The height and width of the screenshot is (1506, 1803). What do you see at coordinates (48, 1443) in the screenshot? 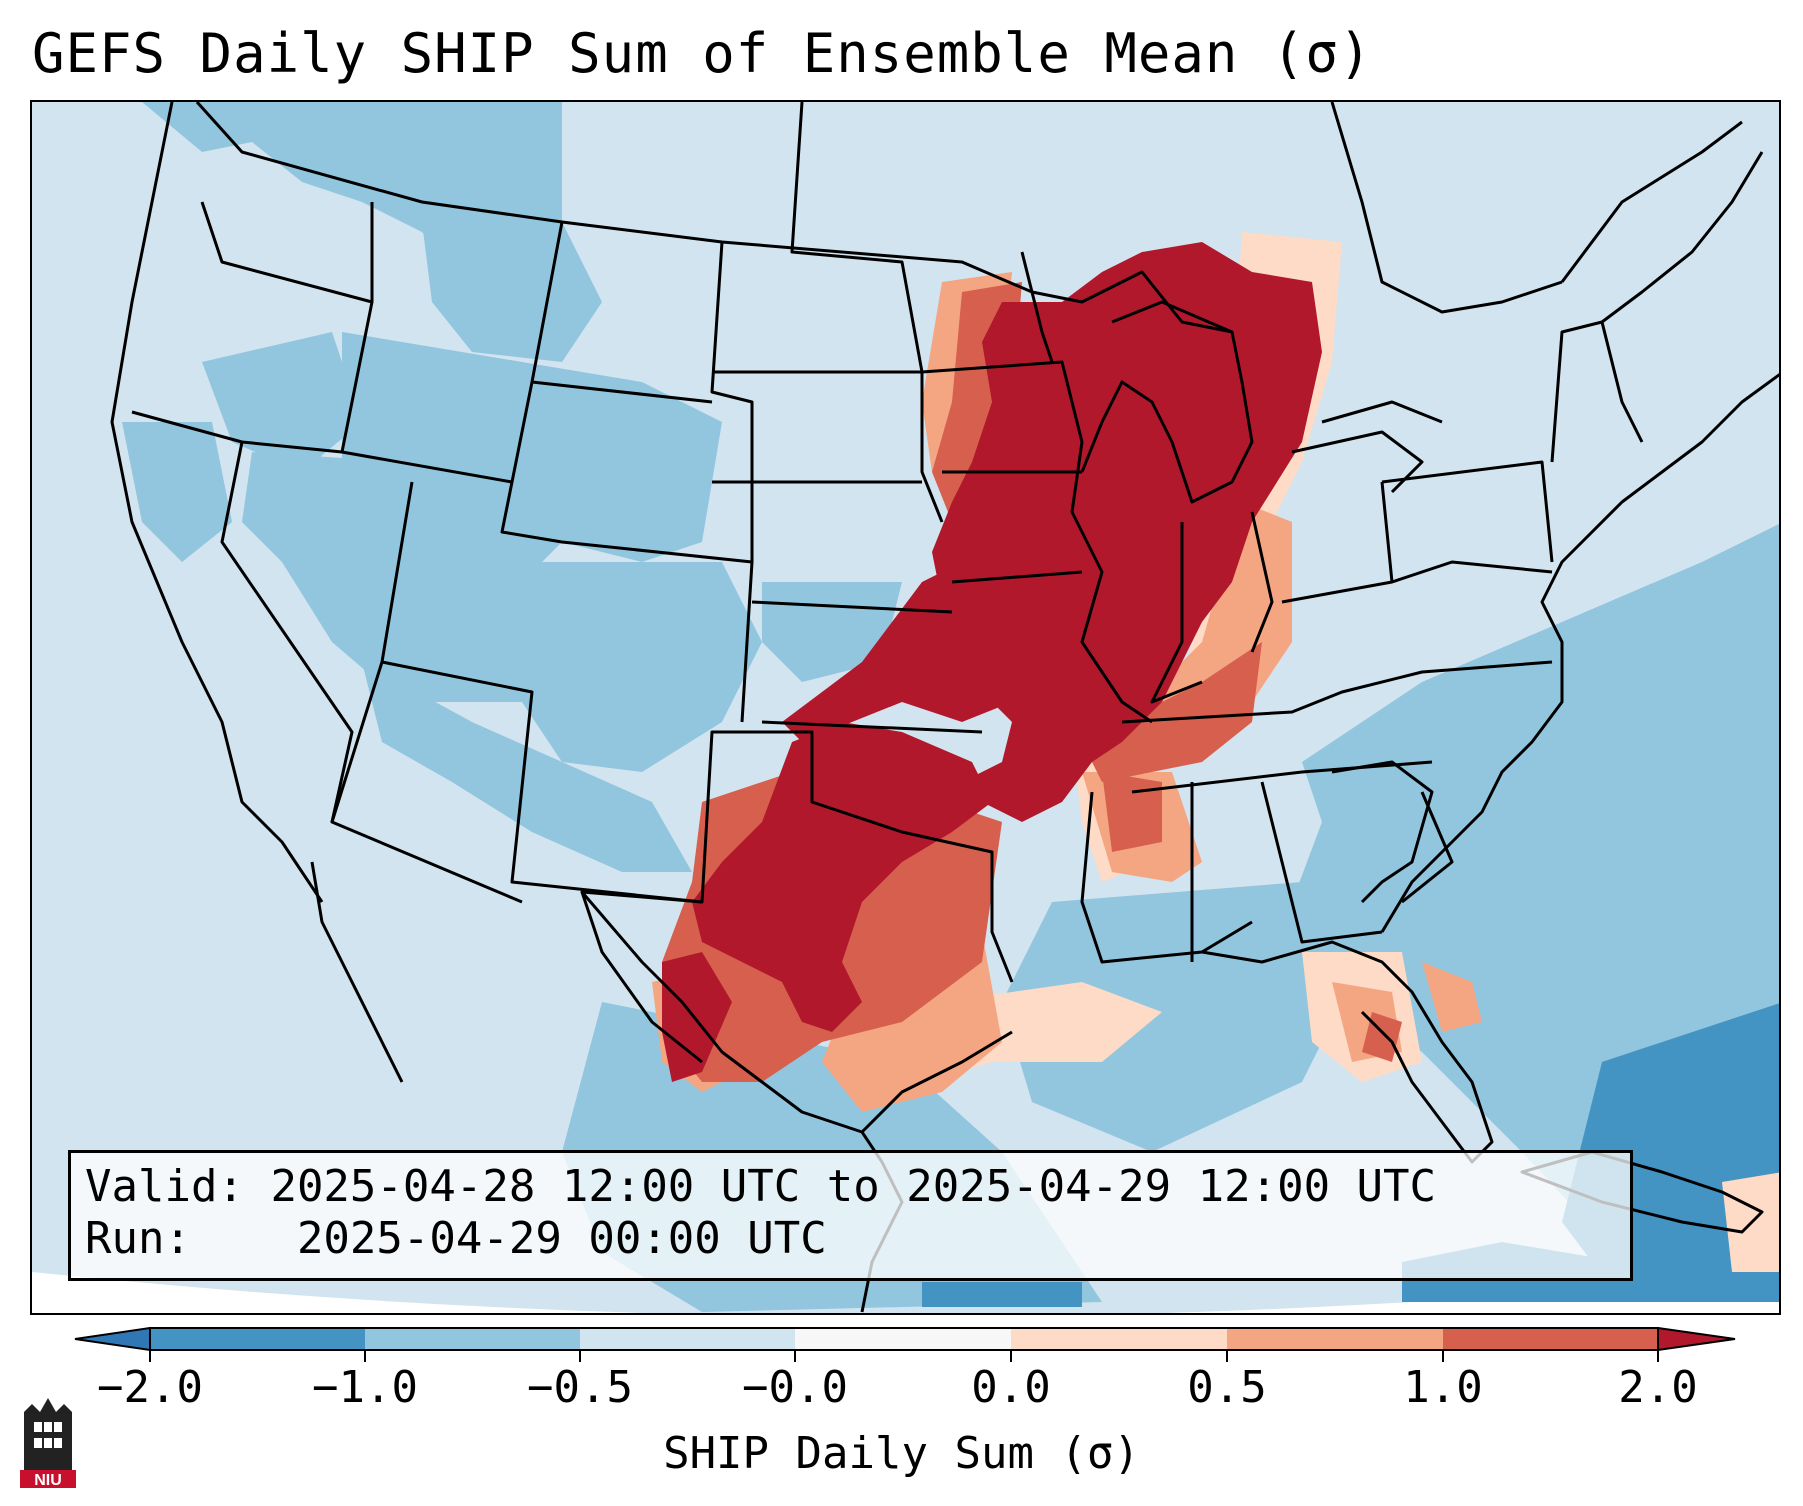
I see `niu-logo: NIU` at bounding box center [48, 1443].